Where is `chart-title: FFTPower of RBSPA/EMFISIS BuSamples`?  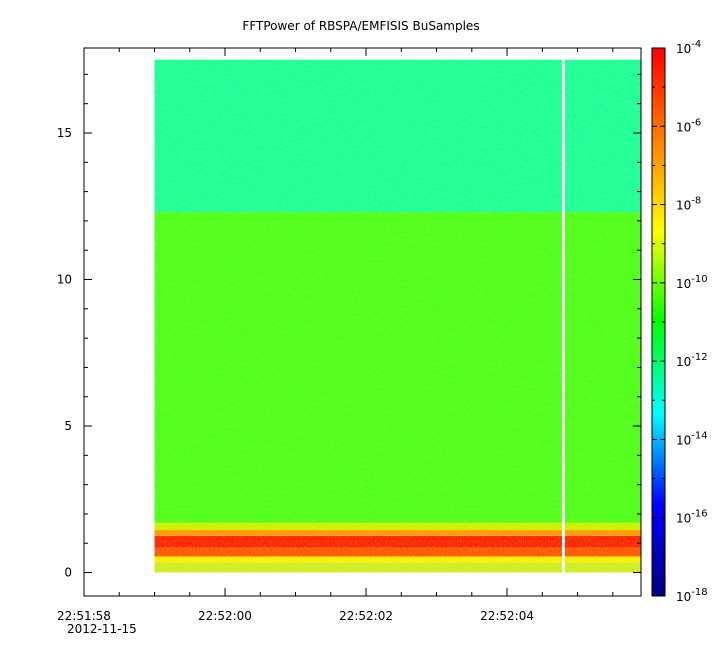
chart-title: FFTPower of RBSPA/EMFISIS BuSamples is located at coordinates (360, 26).